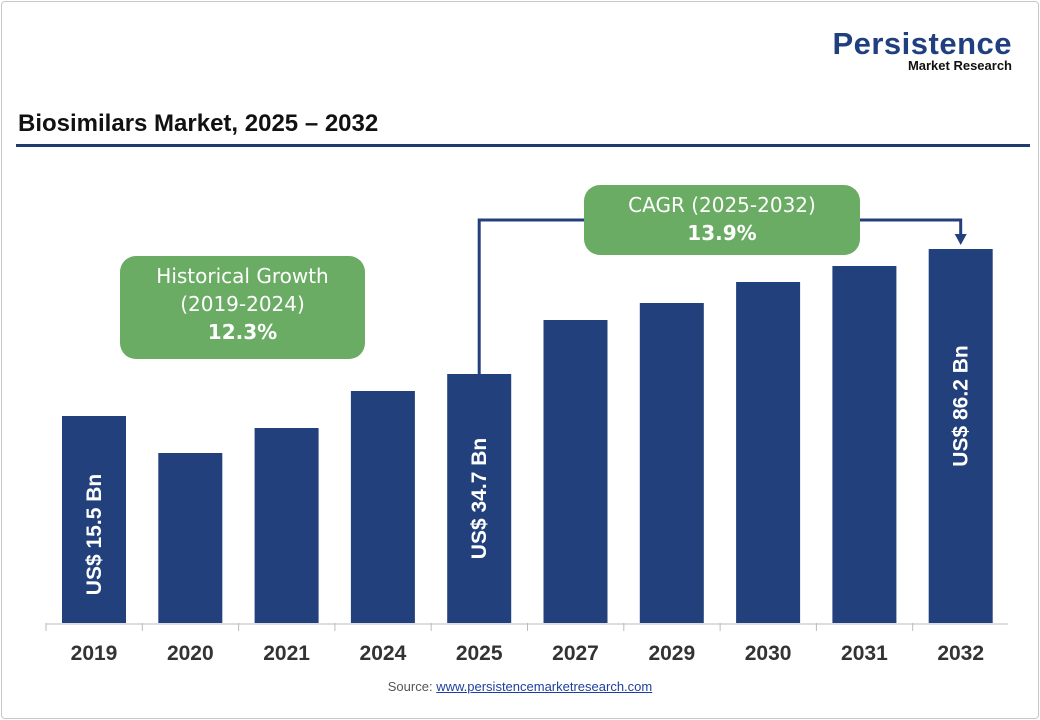 The image size is (1040, 720). What do you see at coordinates (383, 653) in the screenshot?
I see `x-tick-label-2024: 2024` at bounding box center [383, 653].